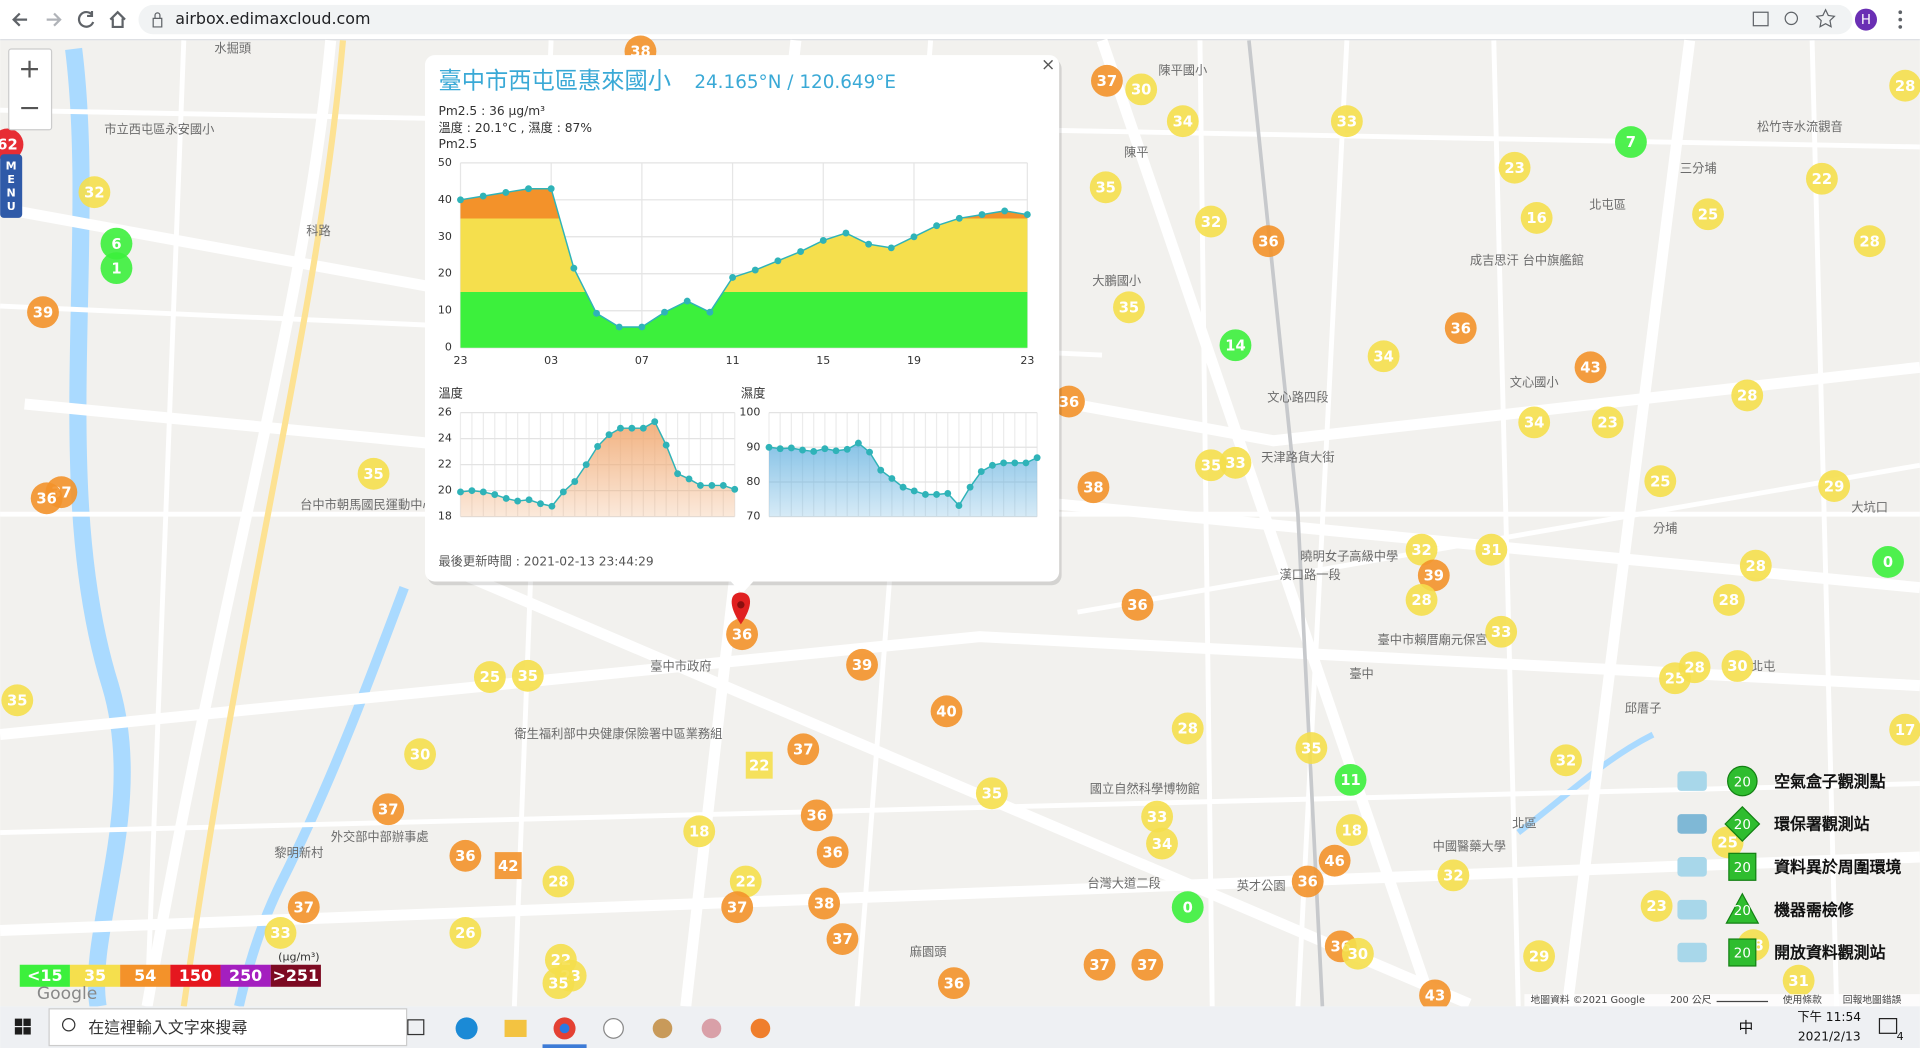 The image size is (1920, 1048). I want to click on popup-close: ×, so click(1048, 65).